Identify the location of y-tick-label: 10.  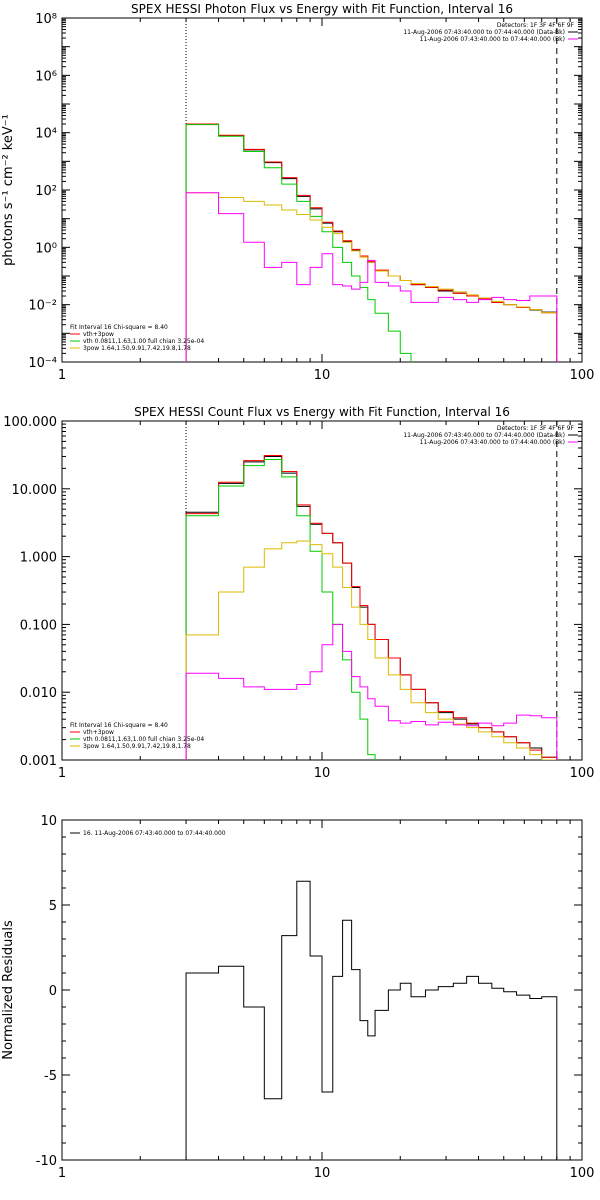
(48, 821).